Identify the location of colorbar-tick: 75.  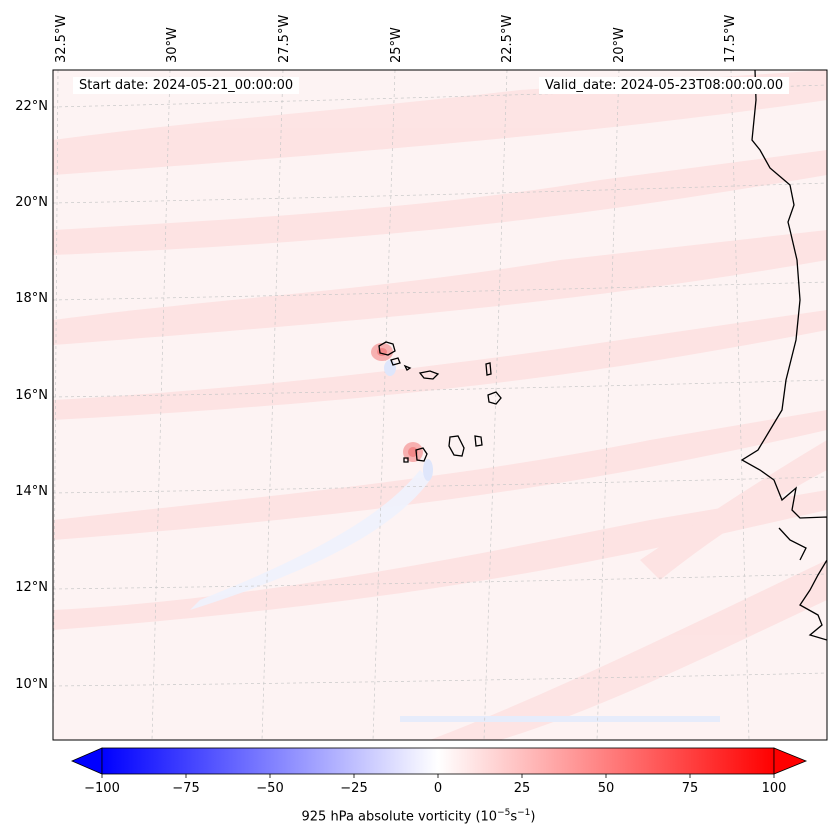
(690, 788).